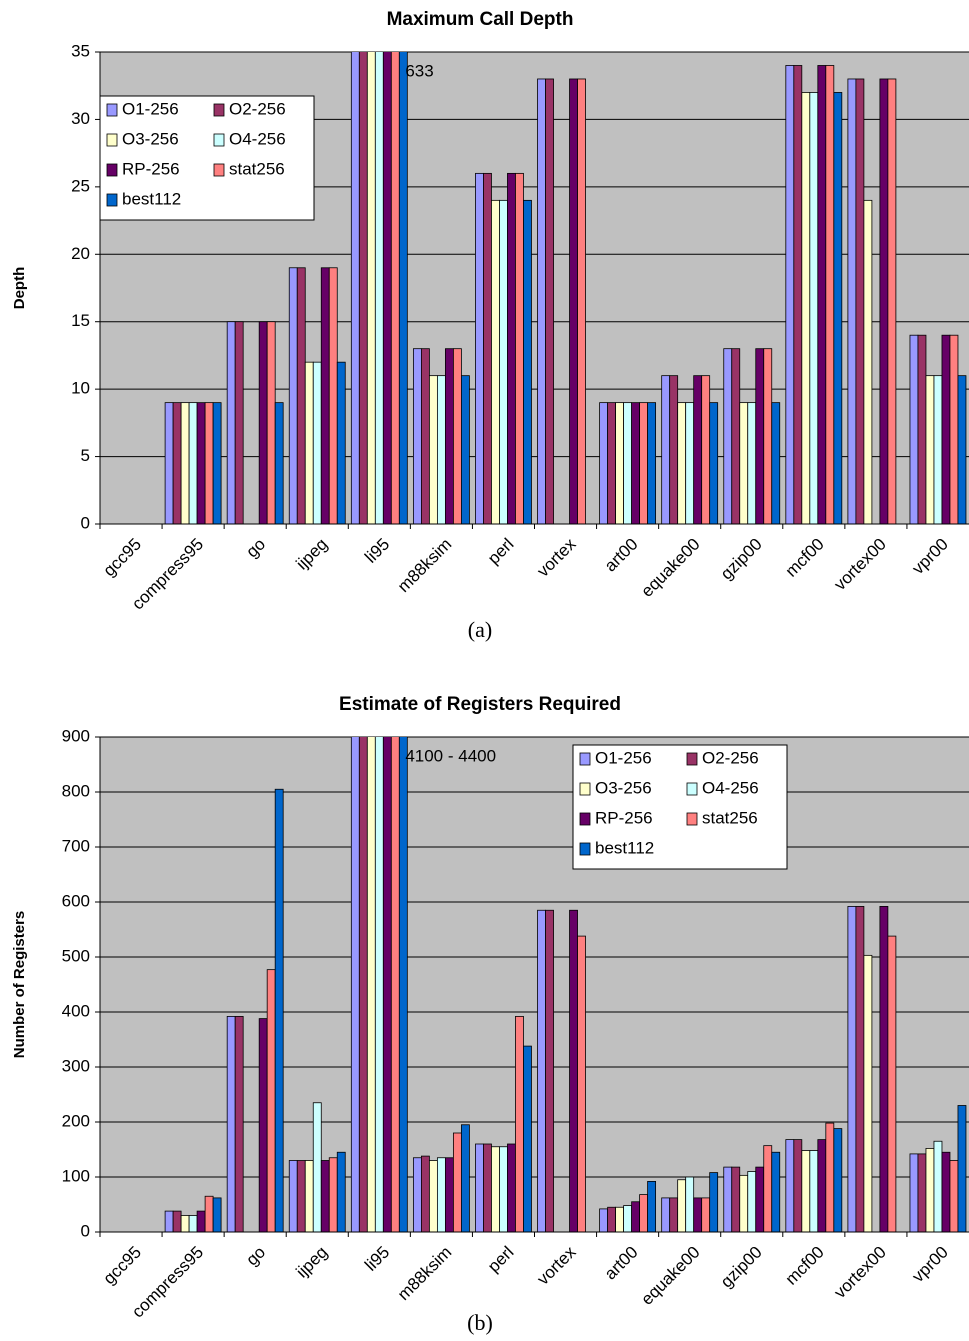 This screenshot has height=1341, width=969. I want to click on legend-label: O4-256, so click(730, 787).